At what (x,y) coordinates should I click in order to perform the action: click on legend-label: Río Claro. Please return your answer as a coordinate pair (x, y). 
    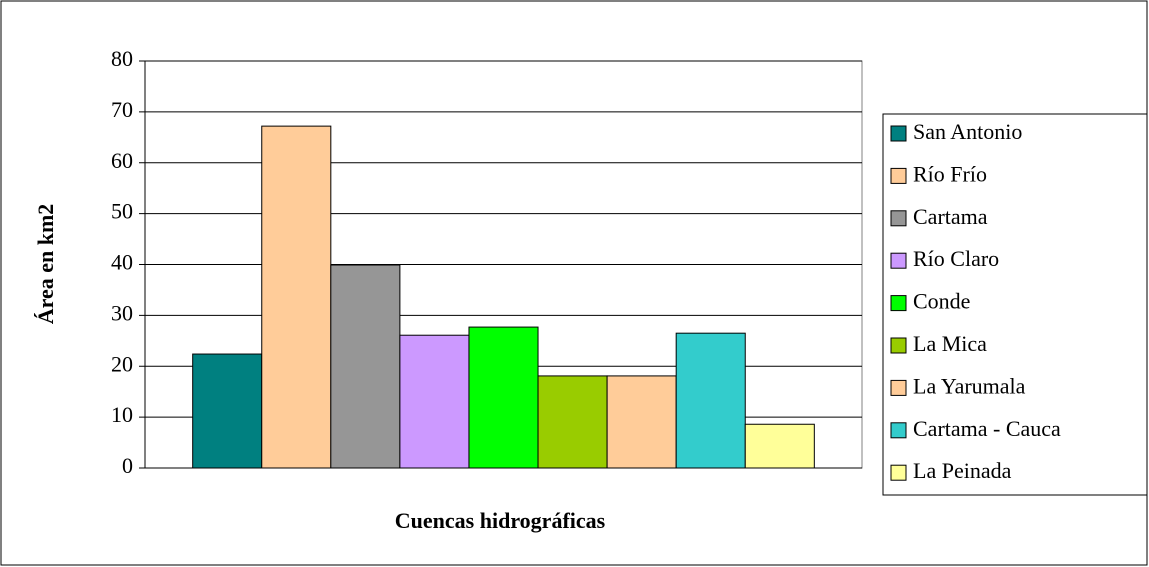
    Looking at the image, I should click on (956, 258).